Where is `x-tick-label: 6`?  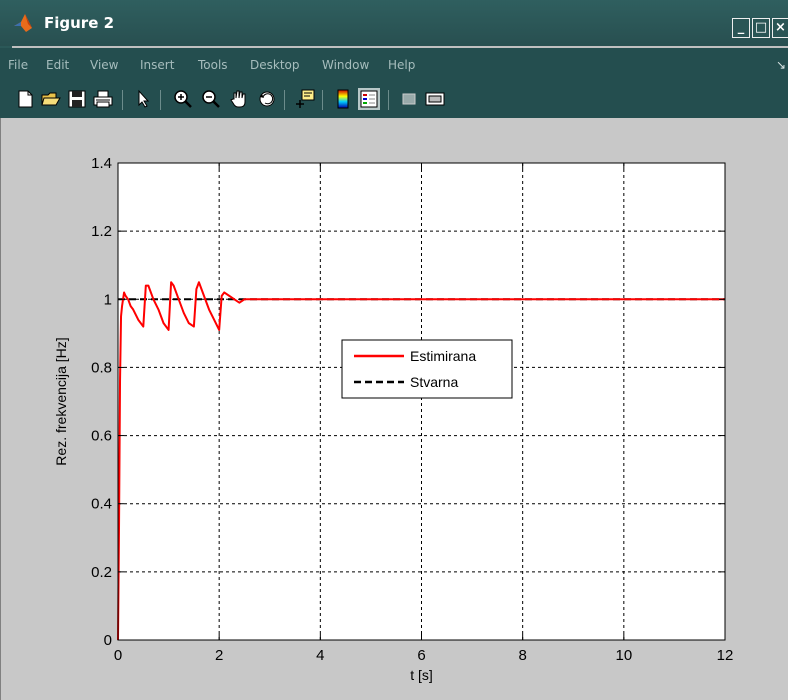
x-tick-label: 6 is located at coordinates (421, 655).